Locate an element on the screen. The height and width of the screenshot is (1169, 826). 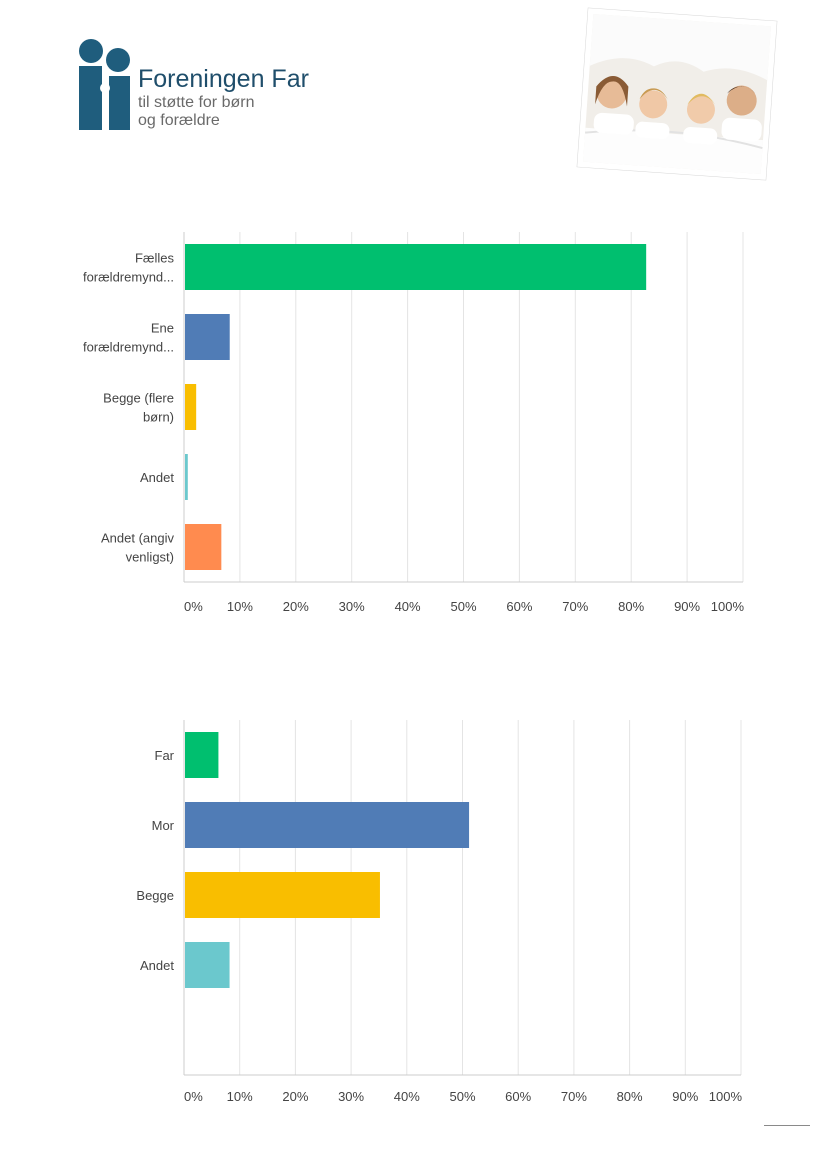
category-label-line: Far is located at coordinates (165, 755).